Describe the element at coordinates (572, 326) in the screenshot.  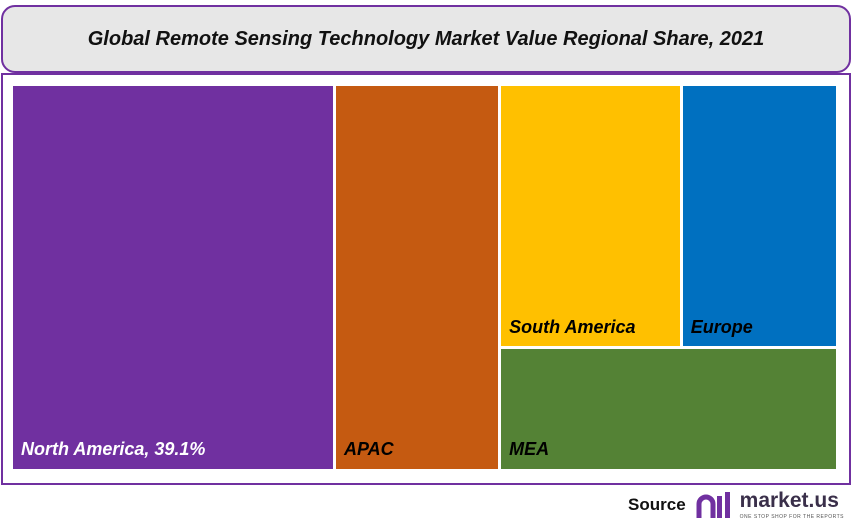
I see `tile-label: South America` at that location.